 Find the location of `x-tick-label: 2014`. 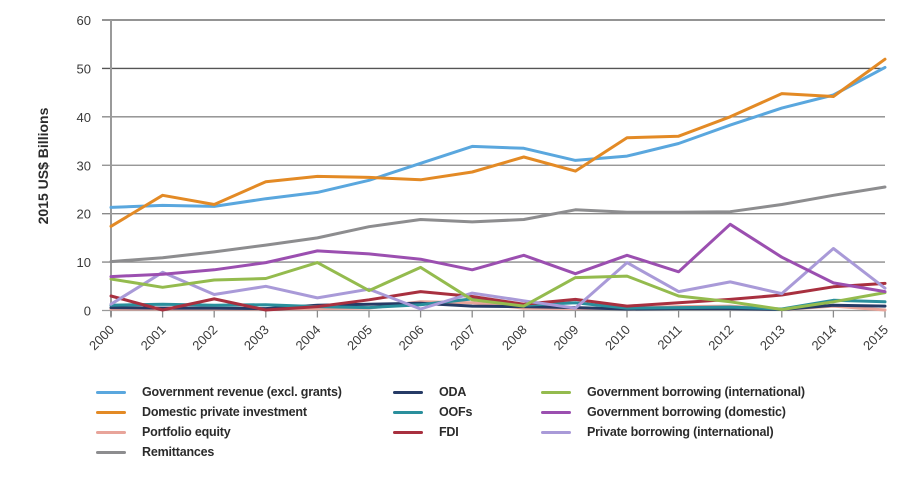

x-tick-label: 2014 is located at coordinates (823, 337).